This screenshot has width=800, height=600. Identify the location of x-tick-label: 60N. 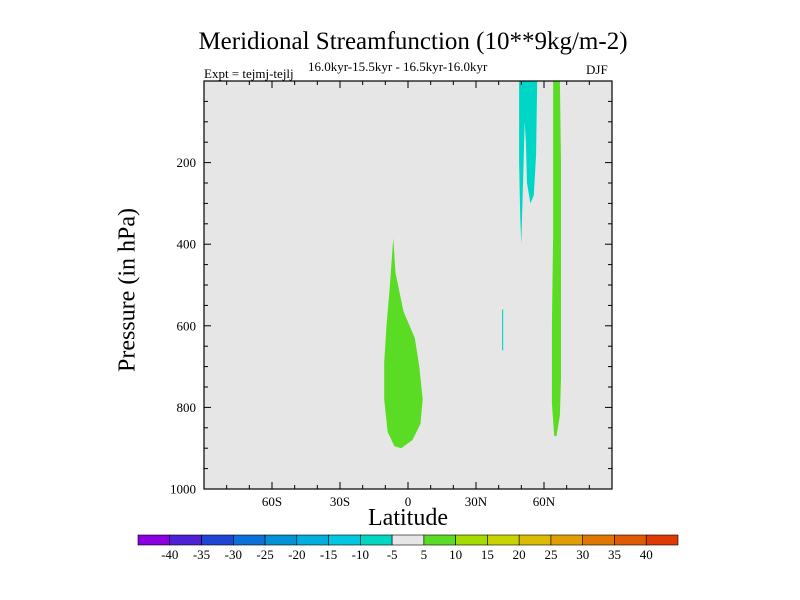
(544, 501).